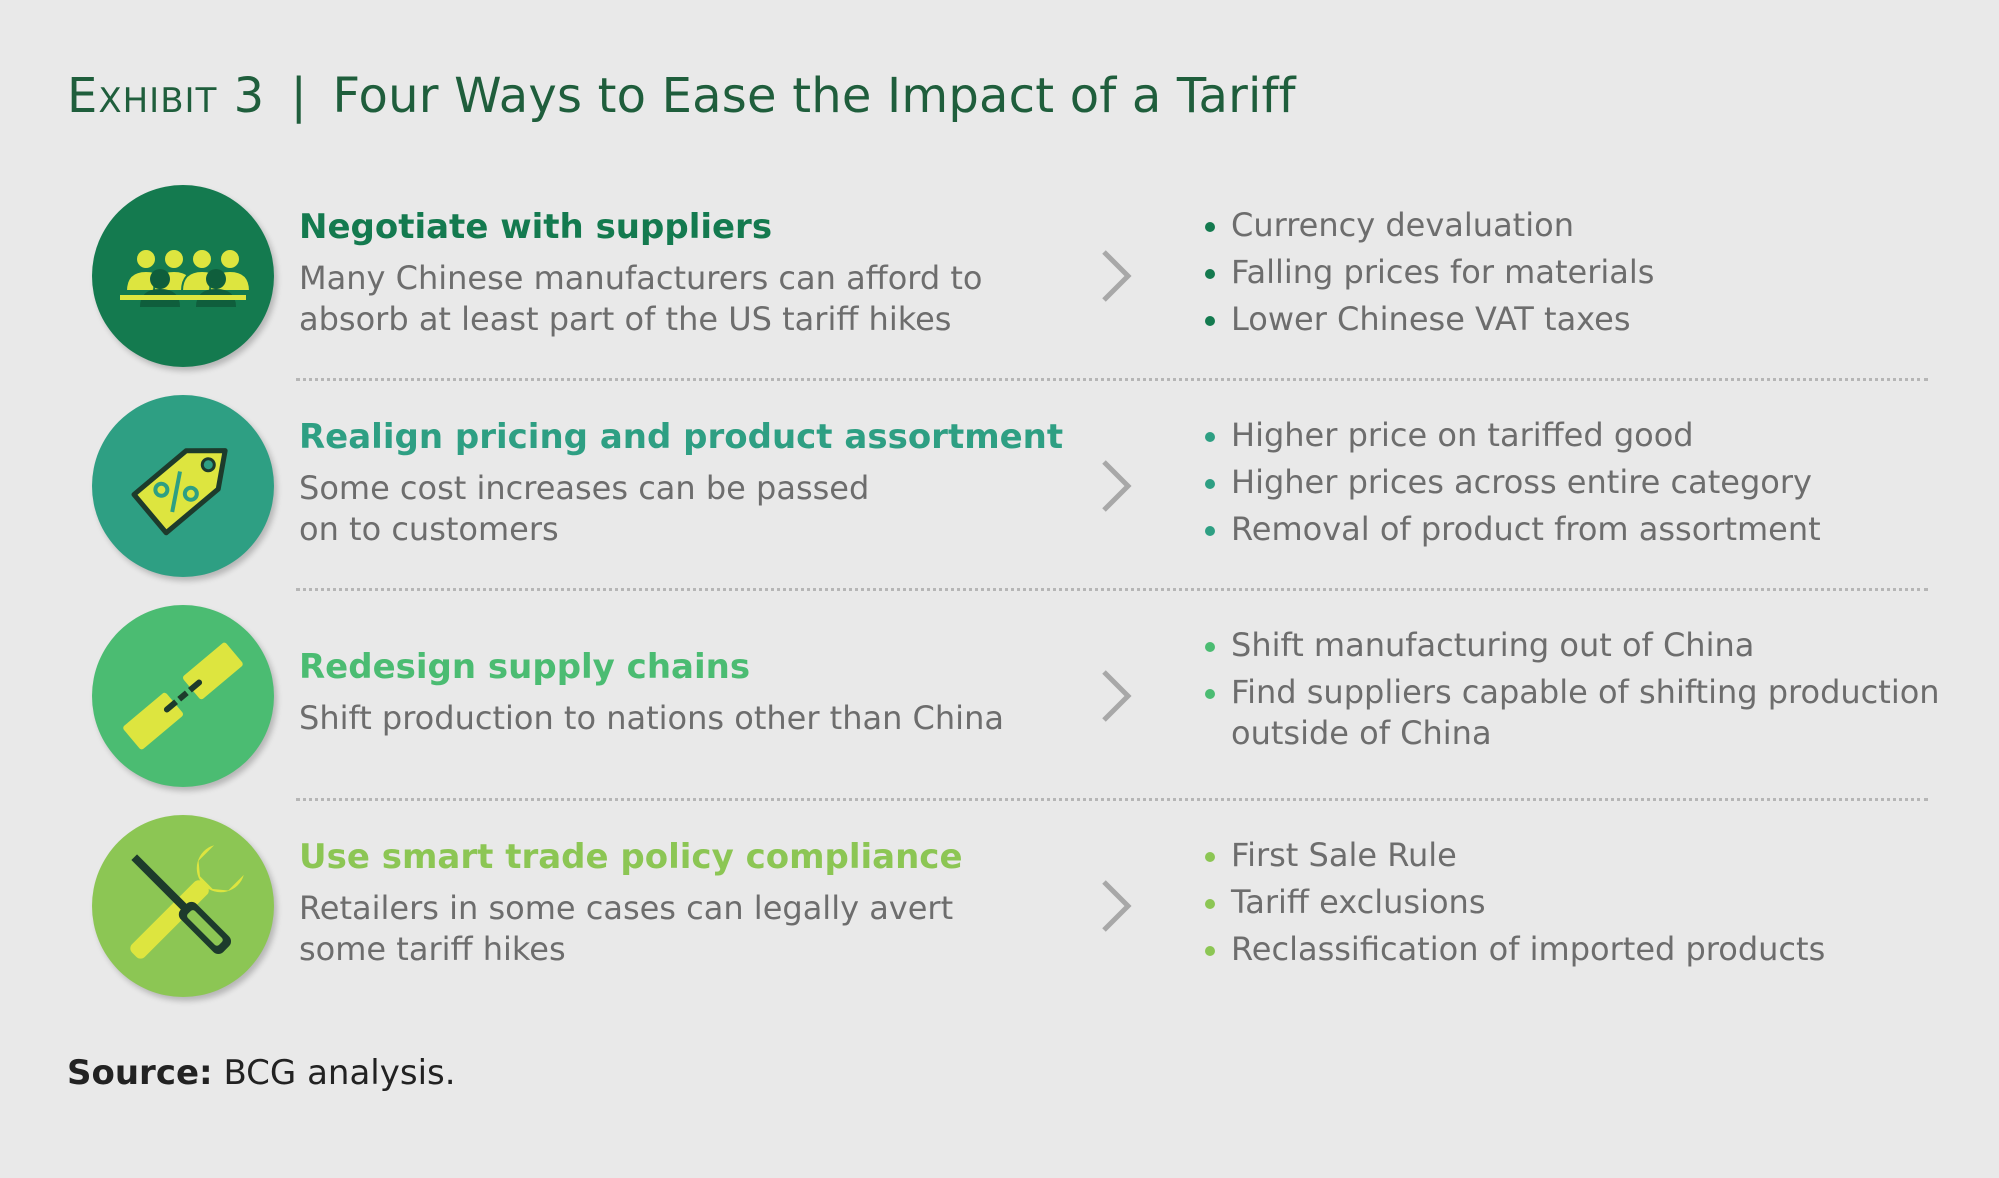 The width and height of the screenshot is (1999, 1178). What do you see at coordinates (1585, 902) in the screenshot?
I see `tactic-item: Tariff exclusions` at bounding box center [1585, 902].